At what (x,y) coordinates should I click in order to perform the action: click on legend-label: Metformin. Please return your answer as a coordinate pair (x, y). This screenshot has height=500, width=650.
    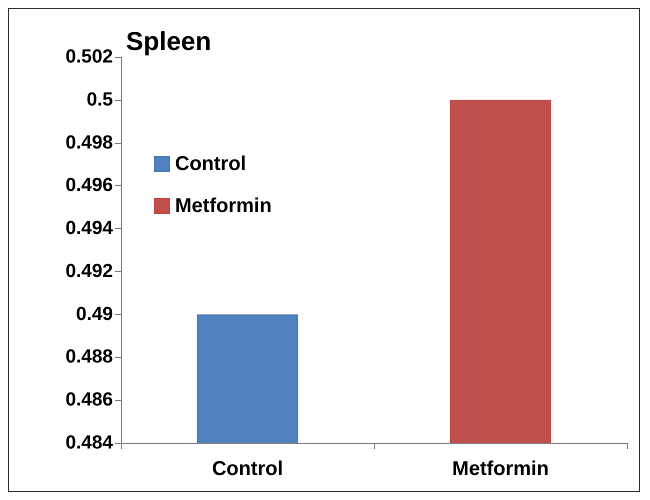
    Looking at the image, I should click on (223, 206).